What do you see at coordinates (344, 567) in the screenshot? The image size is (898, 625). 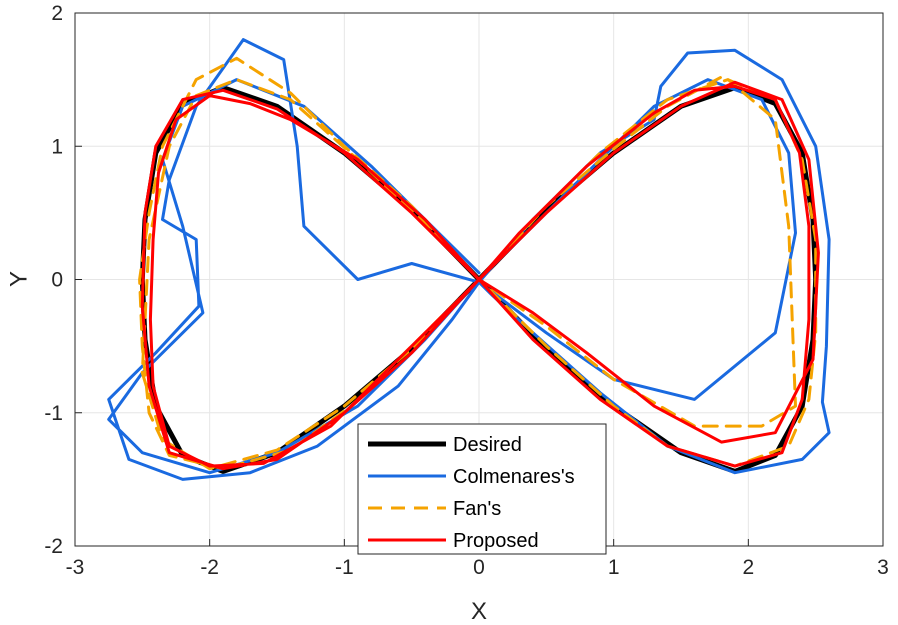 I see `x-tick-label: -1` at bounding box center [344, 567].